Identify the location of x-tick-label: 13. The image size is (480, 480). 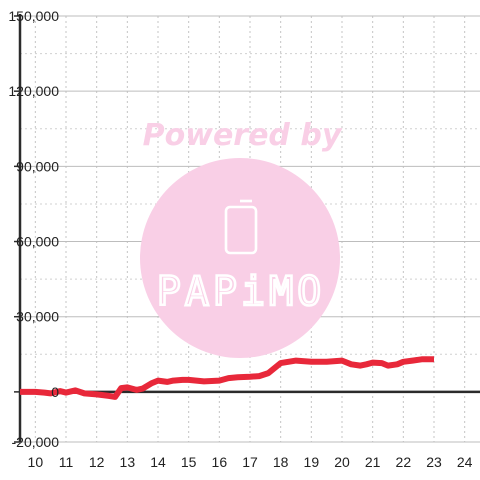
(128, 462).